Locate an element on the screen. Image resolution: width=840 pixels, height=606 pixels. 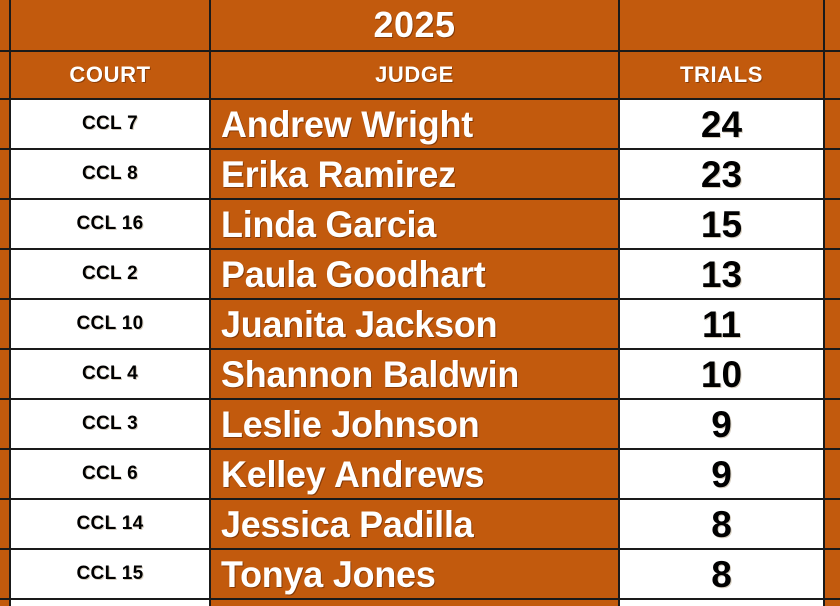
cell-court-label: CCL 3 is located at coordinates (110, 423).